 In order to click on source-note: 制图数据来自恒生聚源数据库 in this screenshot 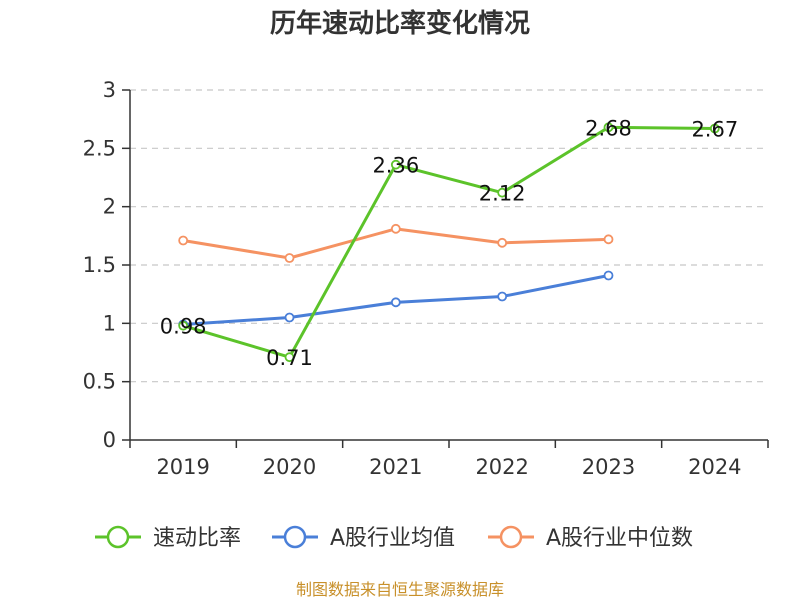, I will do `click(400, 589)`.